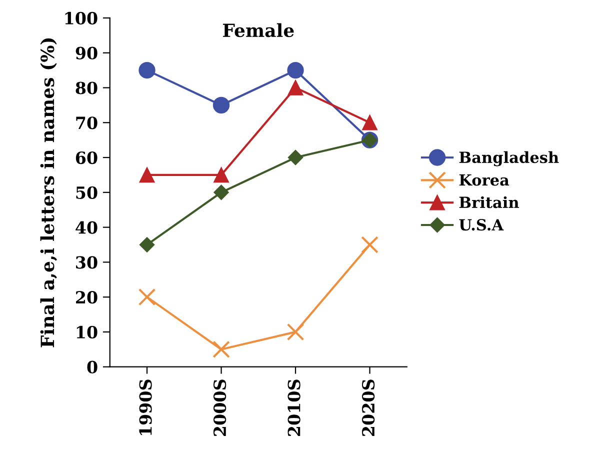 This screenshot has height=449, width=594. What do you see at coordinates (87, 227) in the screenshot?
I see `y-tick-label: 40` at bounding box center [87, 227].